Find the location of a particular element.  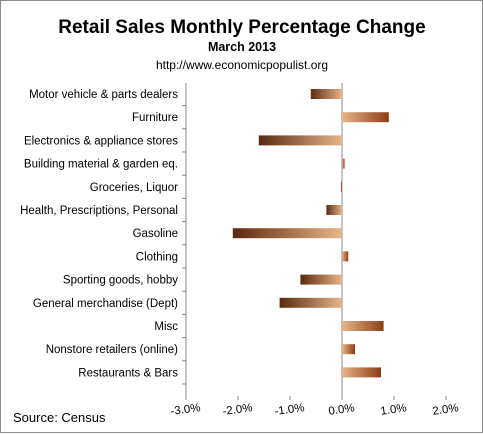

category-label: Restaurants & Bars is located at coordinates (128, 373).